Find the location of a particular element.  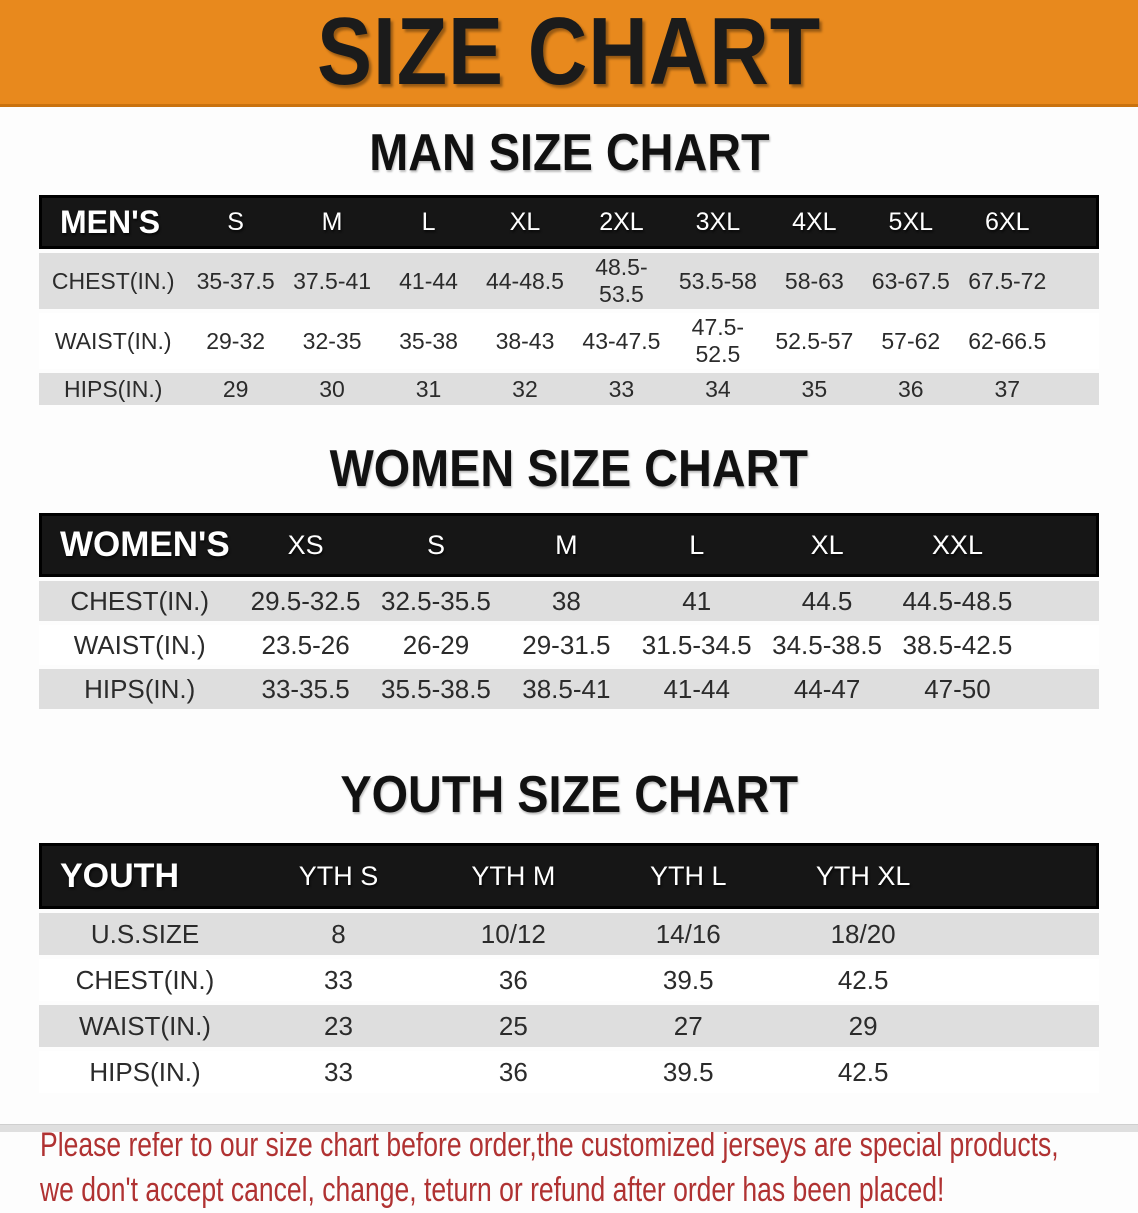

value-cell: 58-63 is located at coordinates (814, 281).